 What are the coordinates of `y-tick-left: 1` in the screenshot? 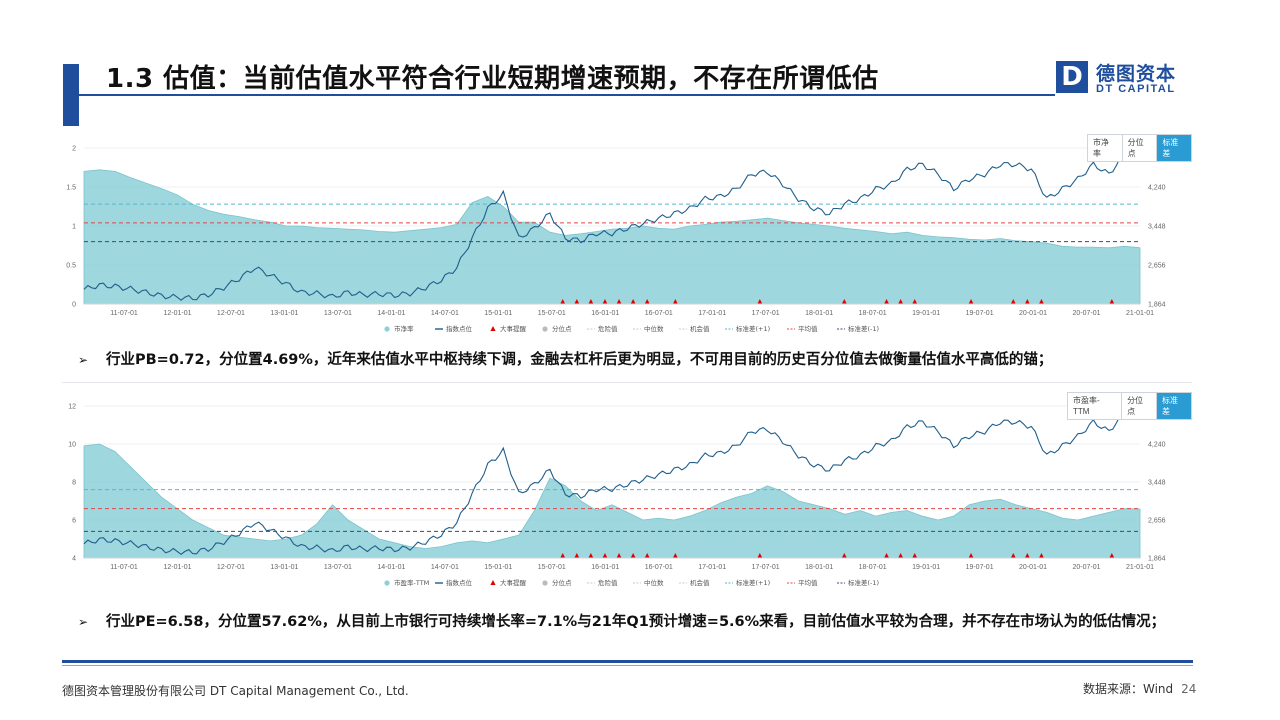 It's located at (74, 227).